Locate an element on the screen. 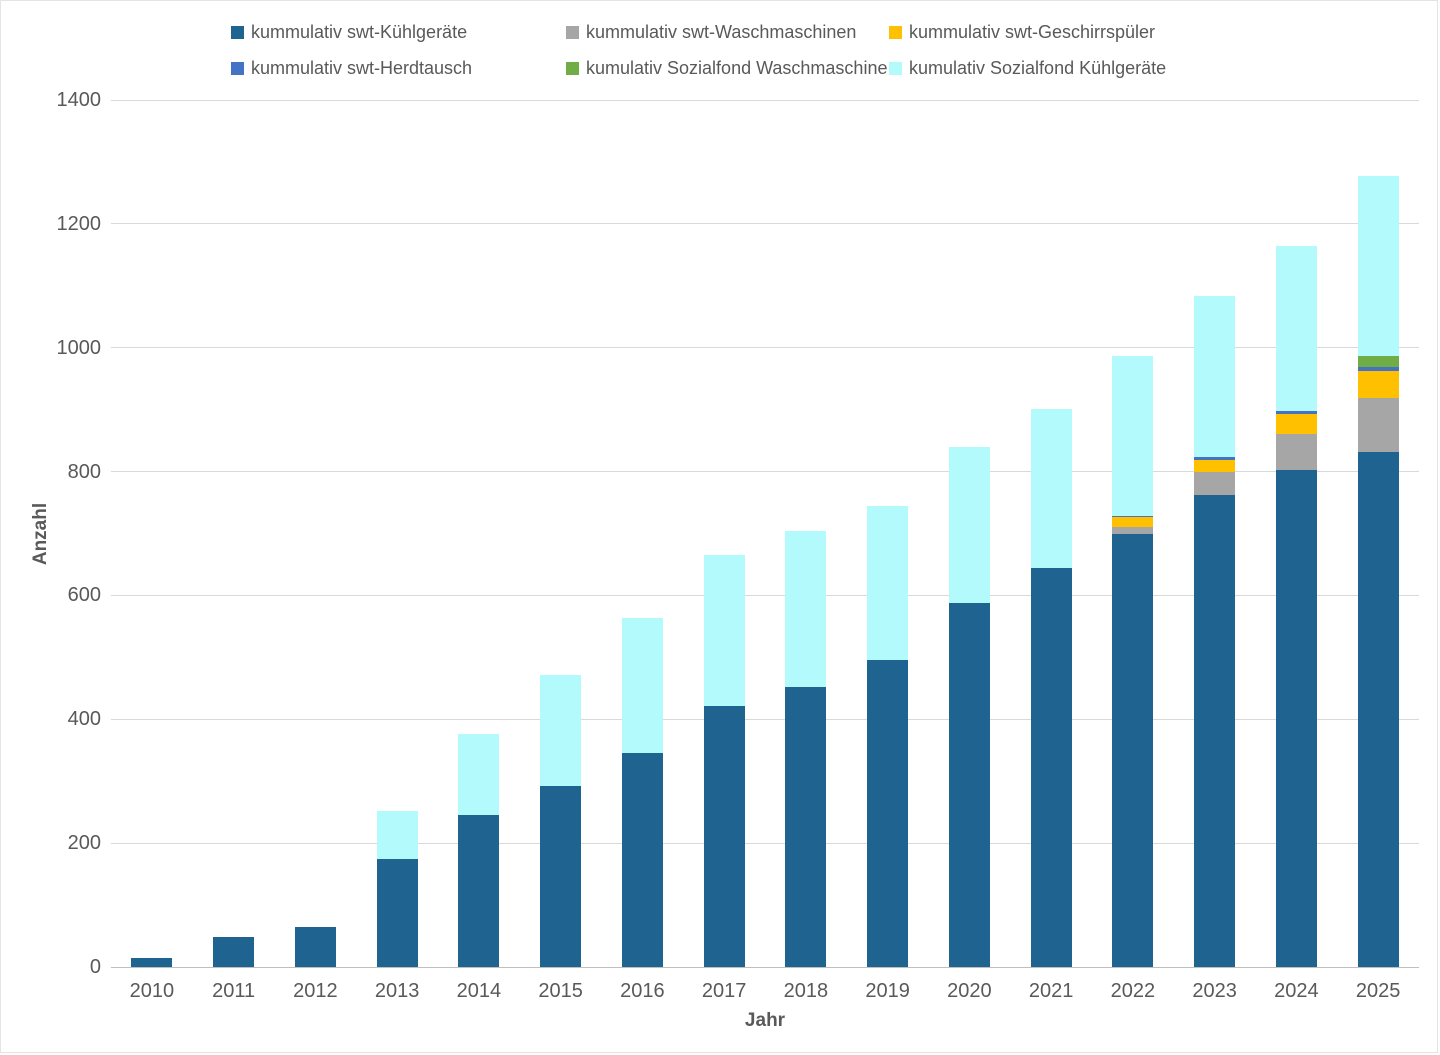 Image resolution: width=1440 pixels, height=1055 pixels. legend-item-0: kummulativ swt-Kühlgeräte is located at coordinates (349, 32).